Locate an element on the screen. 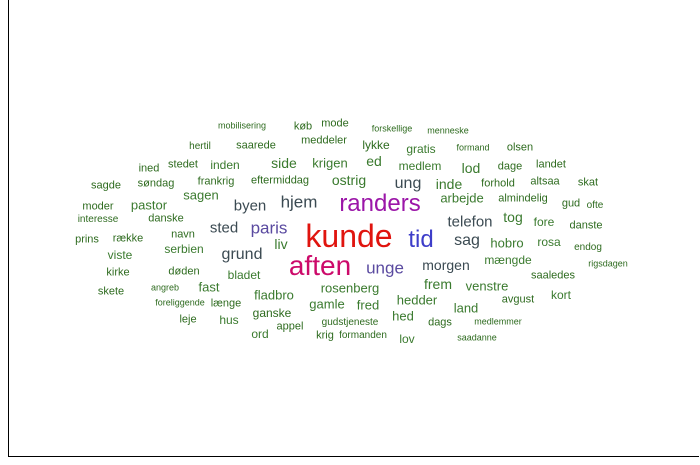 The image size is (700, 465). cloud-word: liv is located at coordinates (281, 244).